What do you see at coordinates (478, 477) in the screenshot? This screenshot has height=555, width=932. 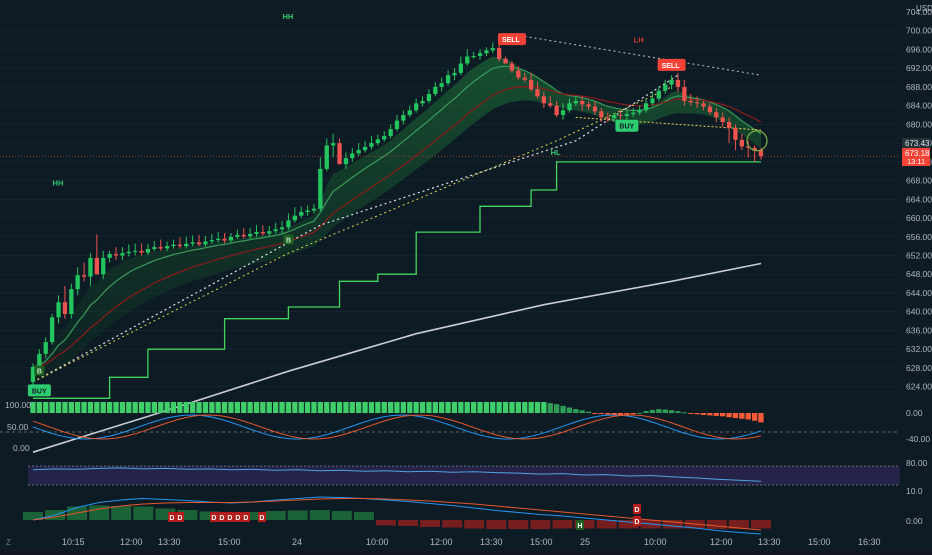 I see `oscillator-panel: 80.00 10.0` at bounding box center [478, 477].